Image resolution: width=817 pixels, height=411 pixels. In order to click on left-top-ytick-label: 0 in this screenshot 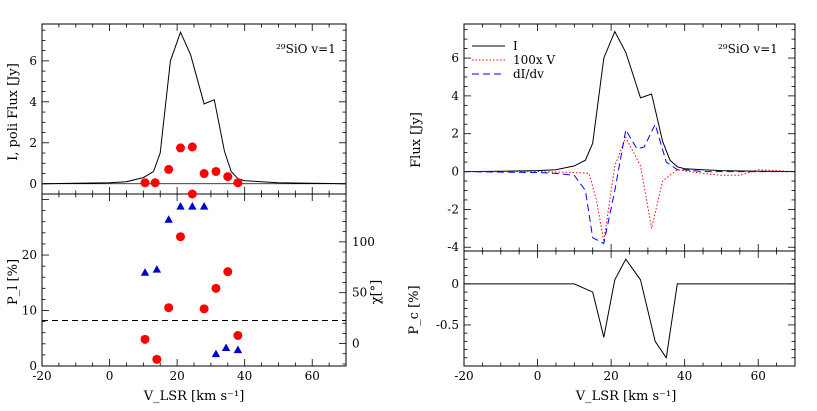, I will do `click(33, 184)`.